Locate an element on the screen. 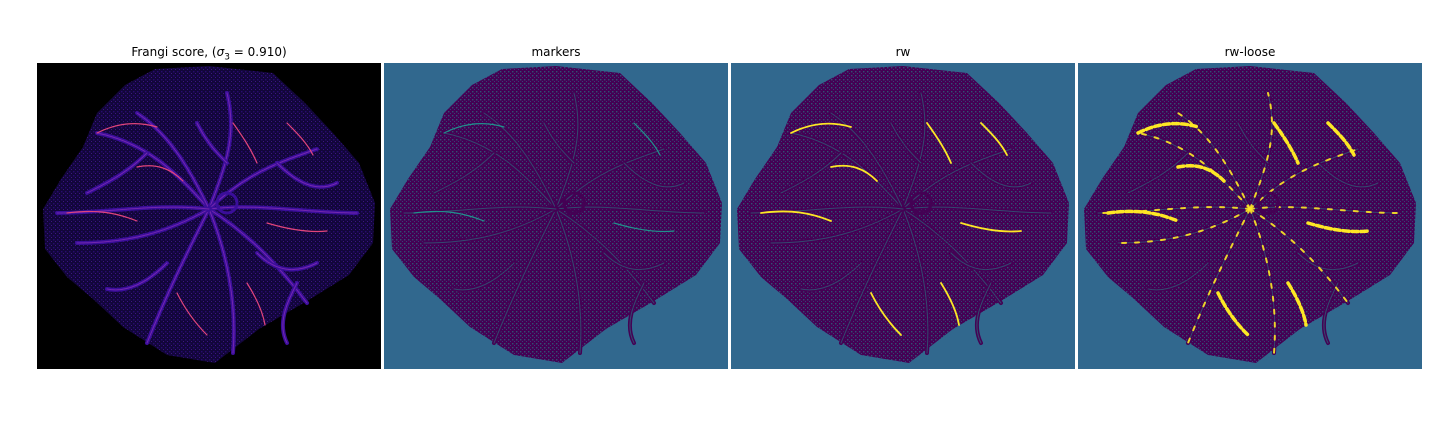 The width and height of the screenshot is (1440, 432). panel-title-rw-loose: rw-loose is located at coordinates (1250, 52).